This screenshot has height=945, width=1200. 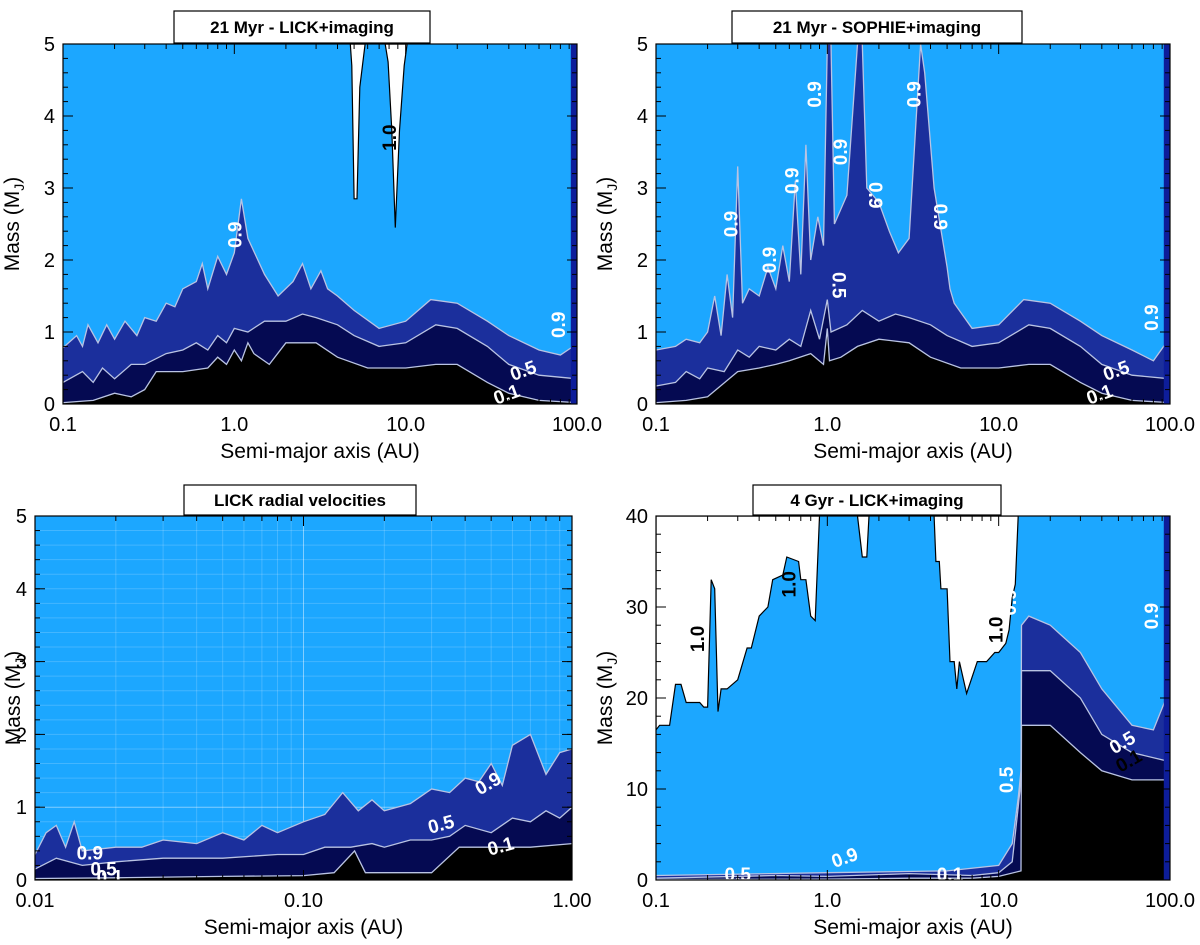 I want to click on chart-title: 4 Gyr - LICK+imaging, so click(x=876, y=500).